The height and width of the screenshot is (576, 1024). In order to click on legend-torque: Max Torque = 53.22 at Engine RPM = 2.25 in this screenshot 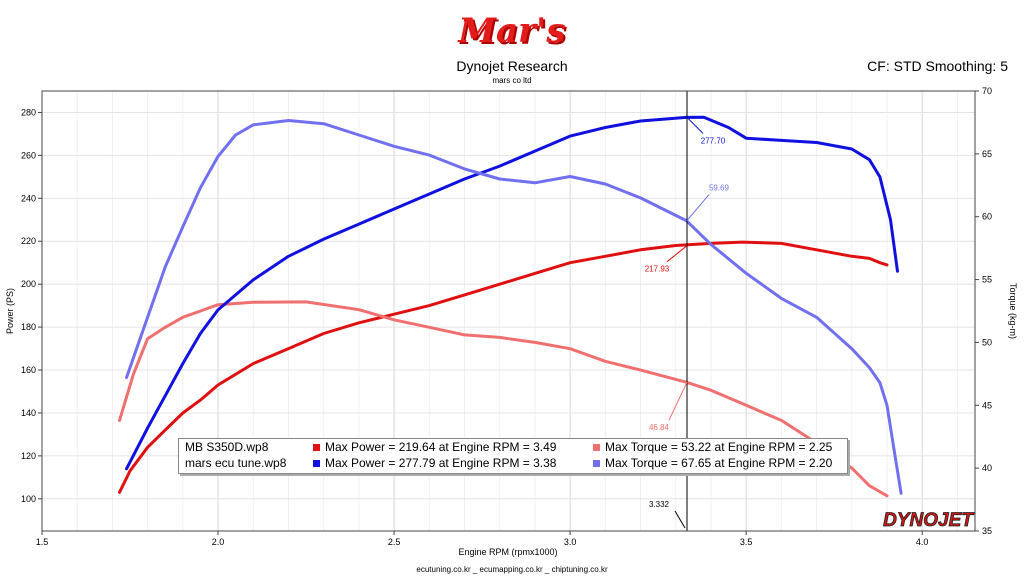, I will do `click(712, 447)`.